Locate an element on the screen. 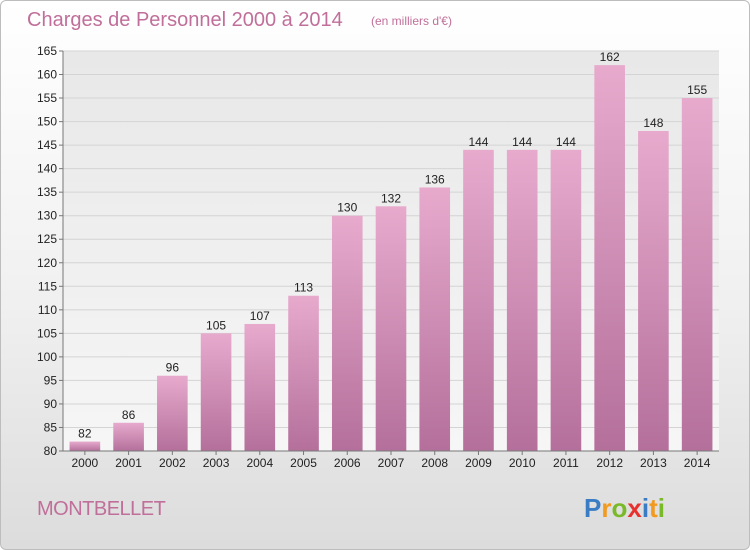 The width and height of the screenshot is (750, 550). y-tick-label: 85 is located at coordinates (51, 427).